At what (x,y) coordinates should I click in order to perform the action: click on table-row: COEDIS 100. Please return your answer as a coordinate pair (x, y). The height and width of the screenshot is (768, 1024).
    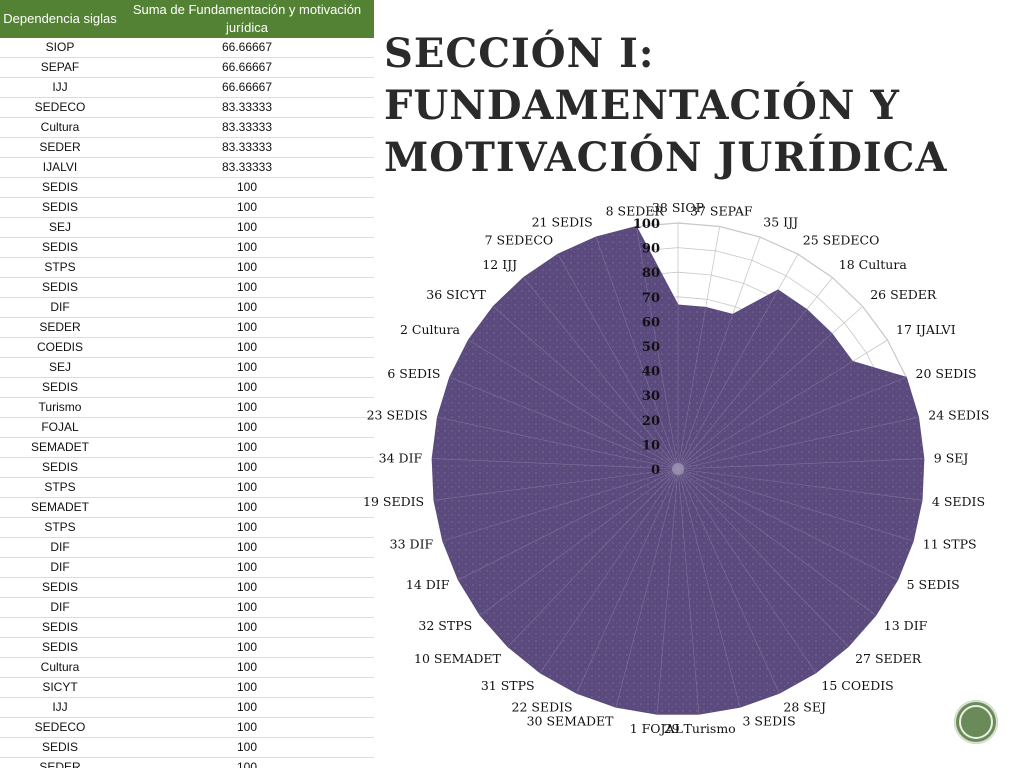
    Looking at the image, I should click on (187, 347).